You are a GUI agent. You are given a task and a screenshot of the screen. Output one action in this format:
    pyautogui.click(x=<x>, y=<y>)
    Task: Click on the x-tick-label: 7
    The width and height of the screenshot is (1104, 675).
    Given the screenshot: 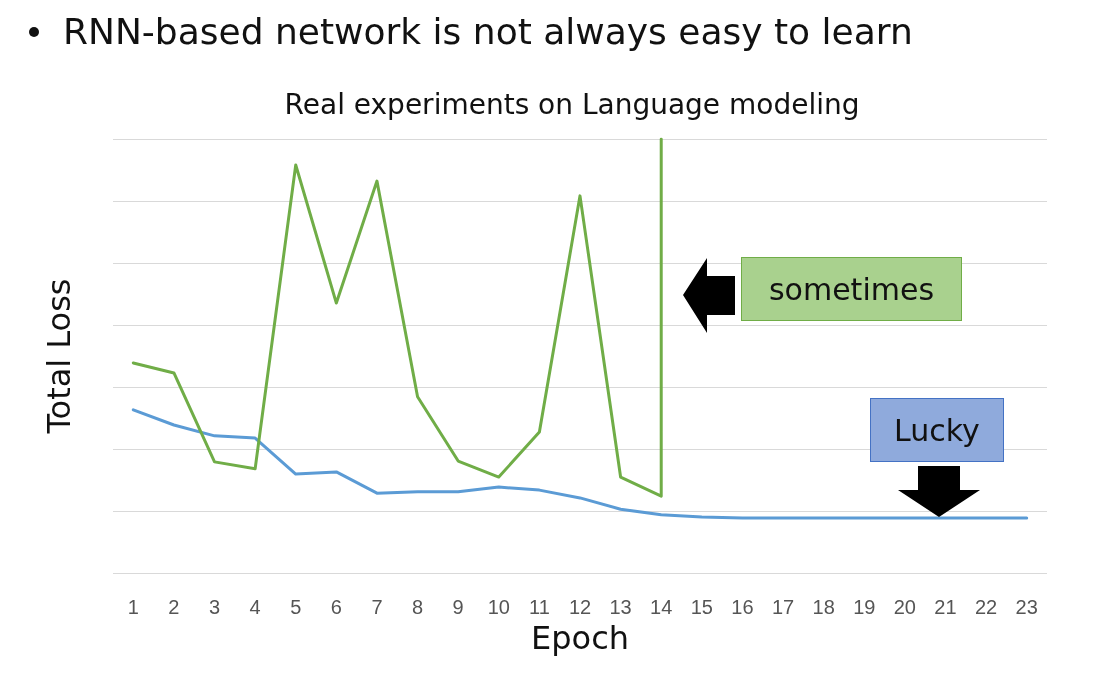 What is the action you would take?
    pyautogui.click(x=377, y=607)
    